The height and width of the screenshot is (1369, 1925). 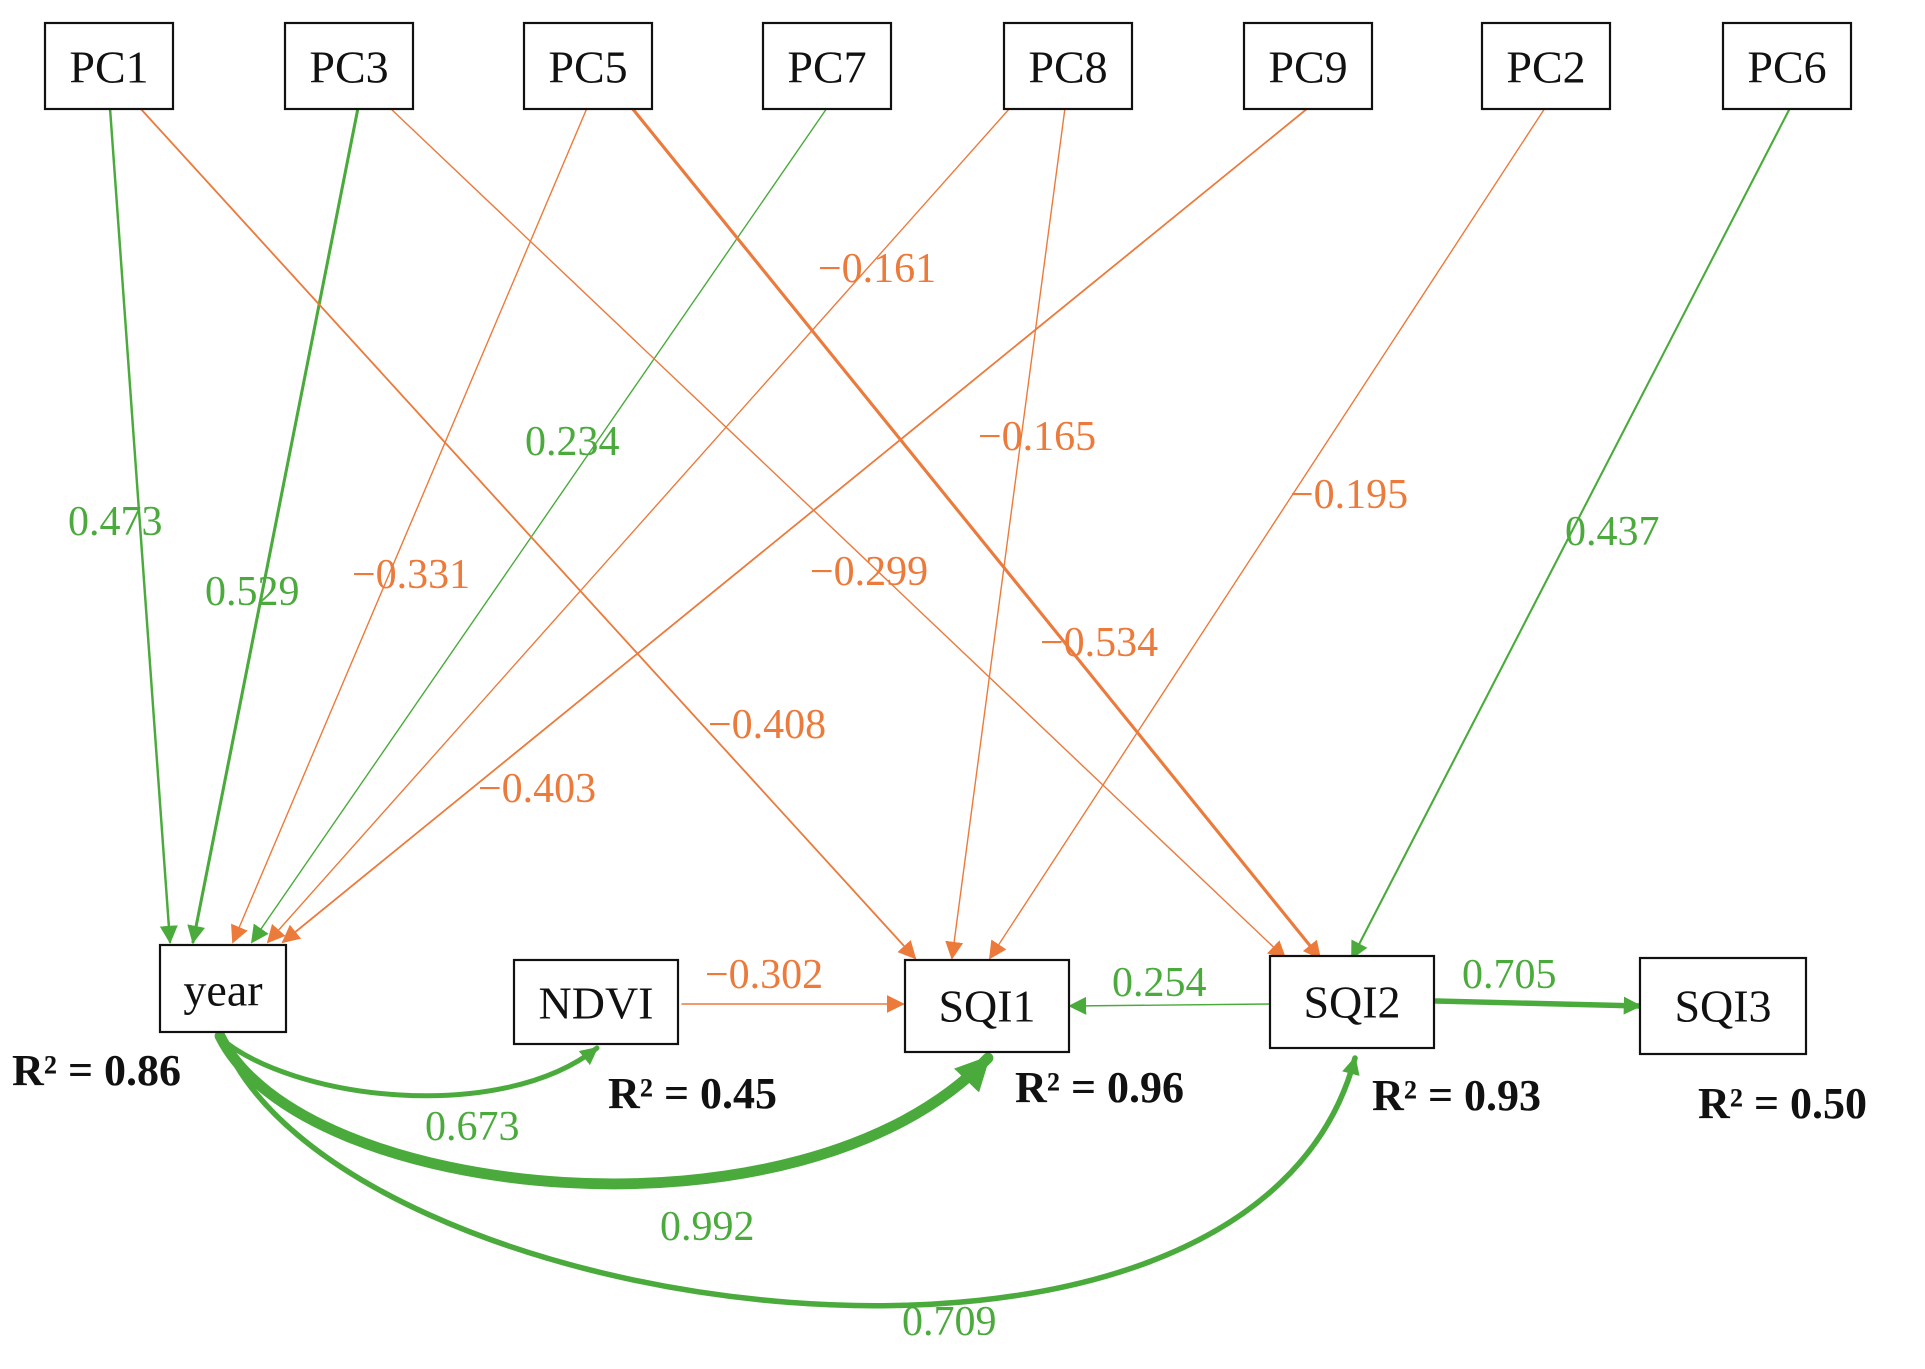 I want to click on coef-pc8-sqi1: −0.165, so click(x=1037, y=437).